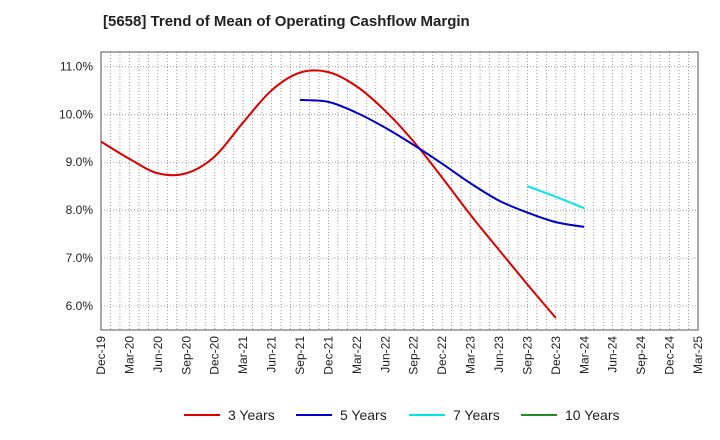 The image size is (720, 440). What do you see at coordinates (80, 162) in the screenshot?
I see `y-tick-label: 9.0%` at bounding box center [80, 162].